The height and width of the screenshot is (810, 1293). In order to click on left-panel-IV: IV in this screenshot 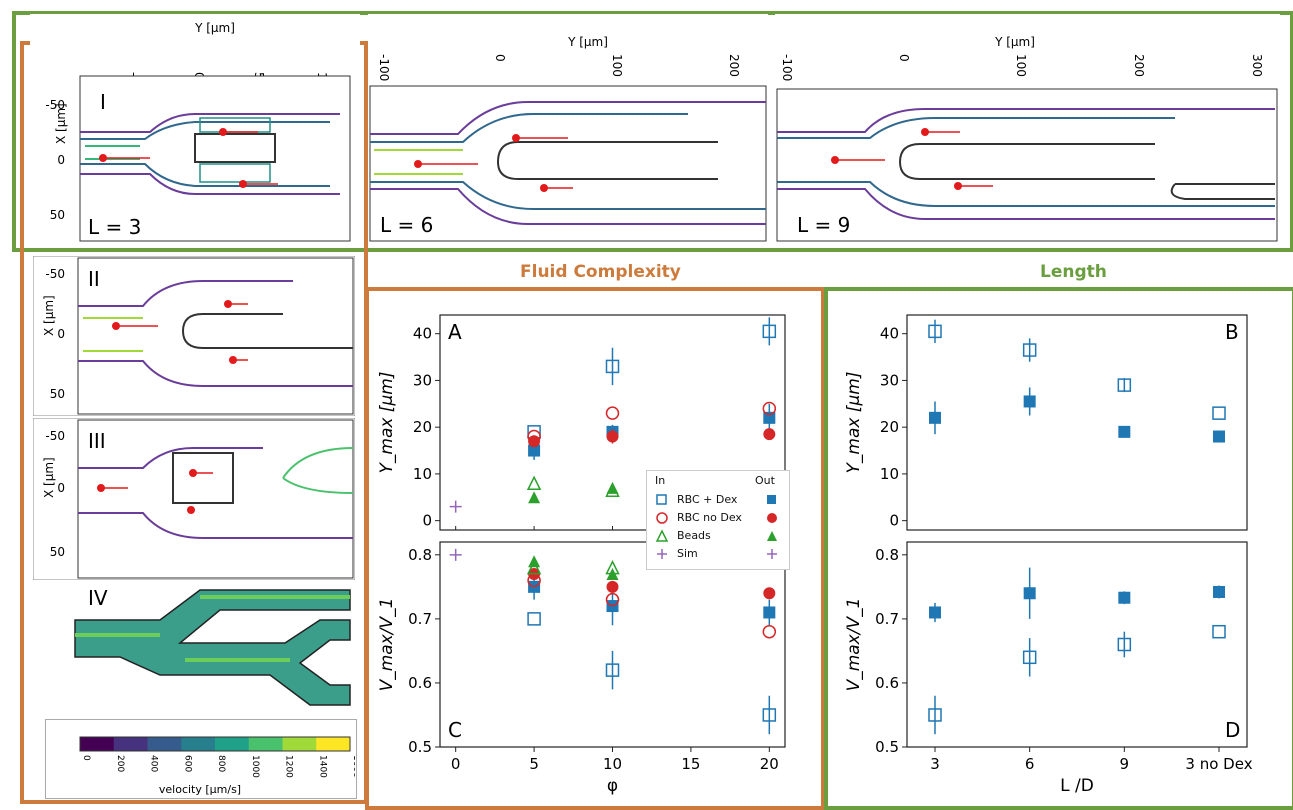, I will do `click(212, 646)`.